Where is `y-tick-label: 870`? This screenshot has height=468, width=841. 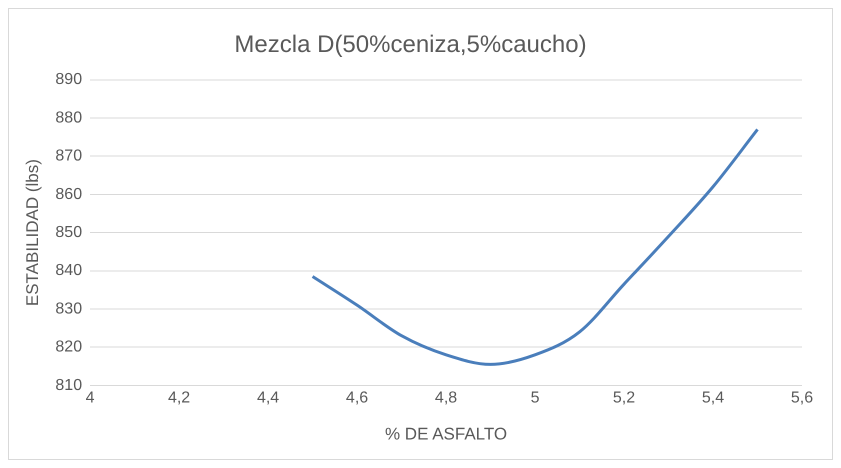
y-tick-label: 870 is located at coordinates (68, 156).